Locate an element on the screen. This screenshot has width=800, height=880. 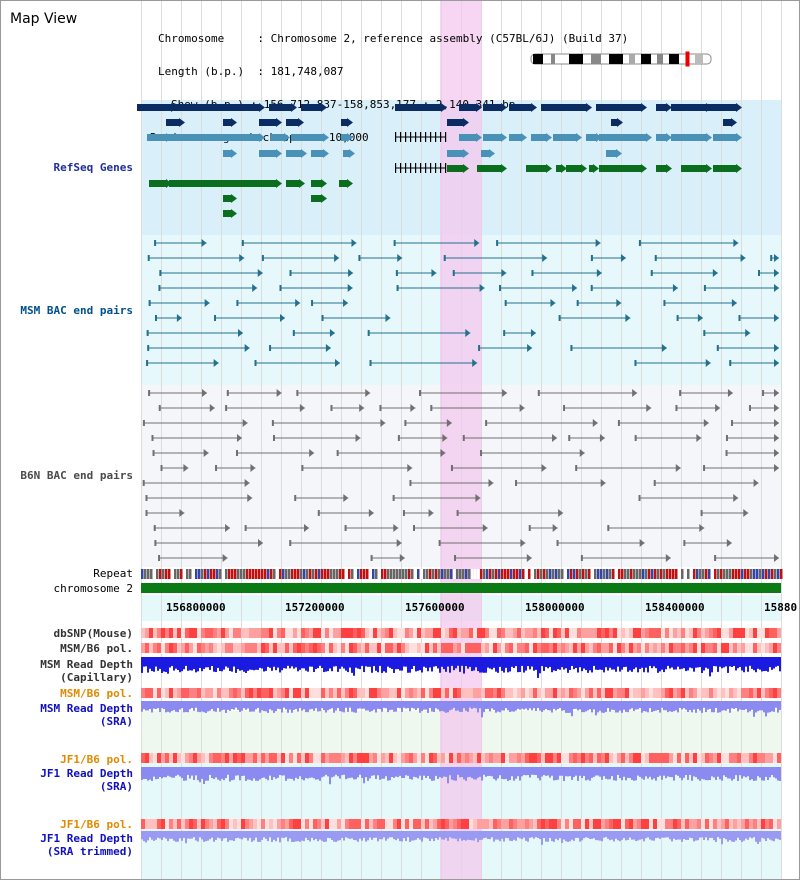
chromosome-label: Chromosome is located at coordinates (191, 38).